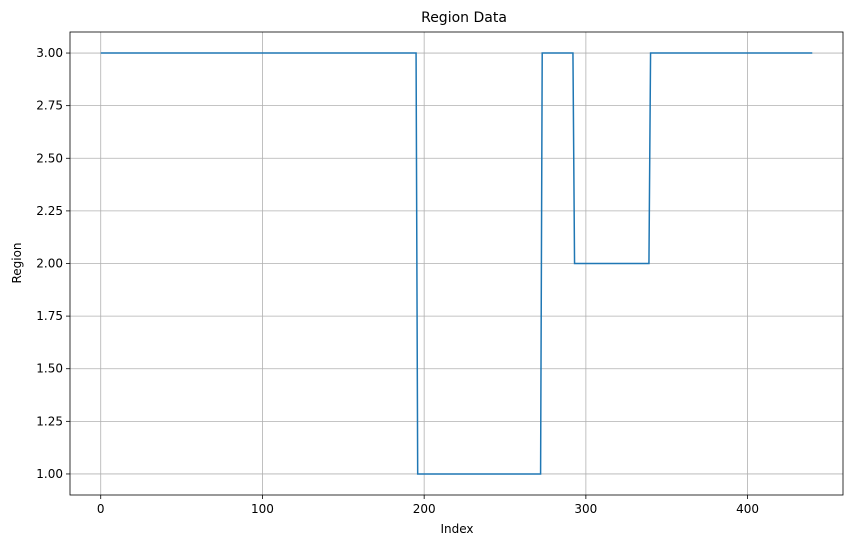 The image size is (855, 547). Describe the element at coordinates (49, 264) in the screenshot. I see `y-tick-label: 2.00` at that location.